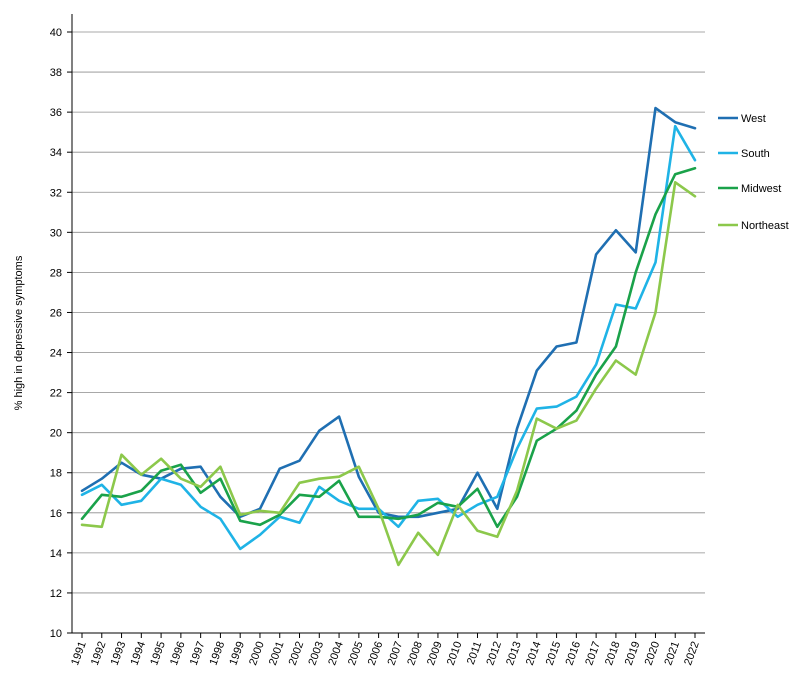 The image size is (798, 699). What do you see at coordinates (336, 653) in the screenshot?
I see `x-tick-label: 2004` at bounding box center [336, 653].